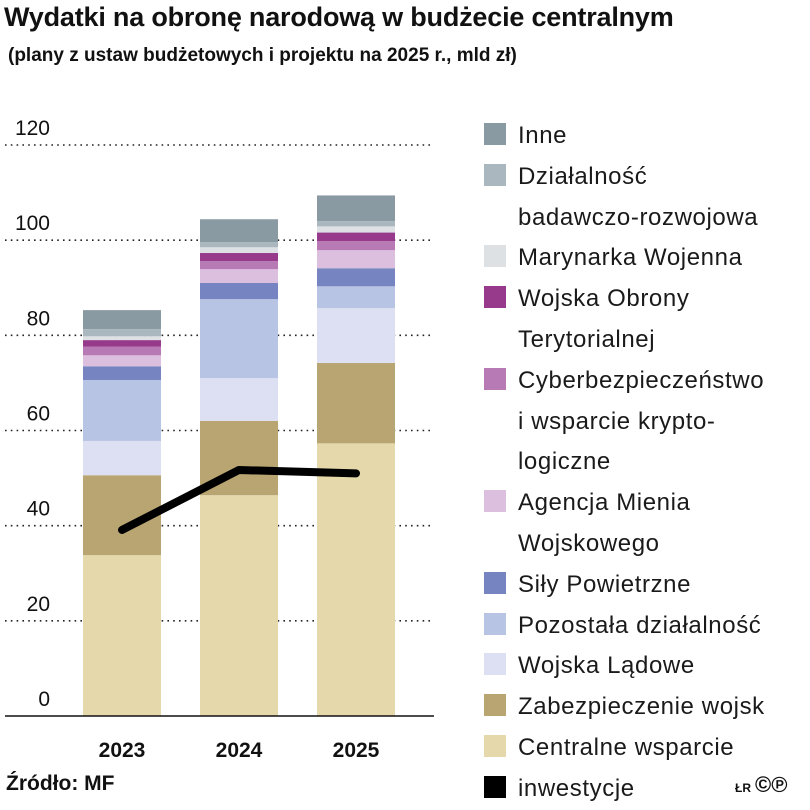  Describe the element at coordinates (641, 422) in the screenshot. I see `legend-label: i wsparcie krypto-` at that location.